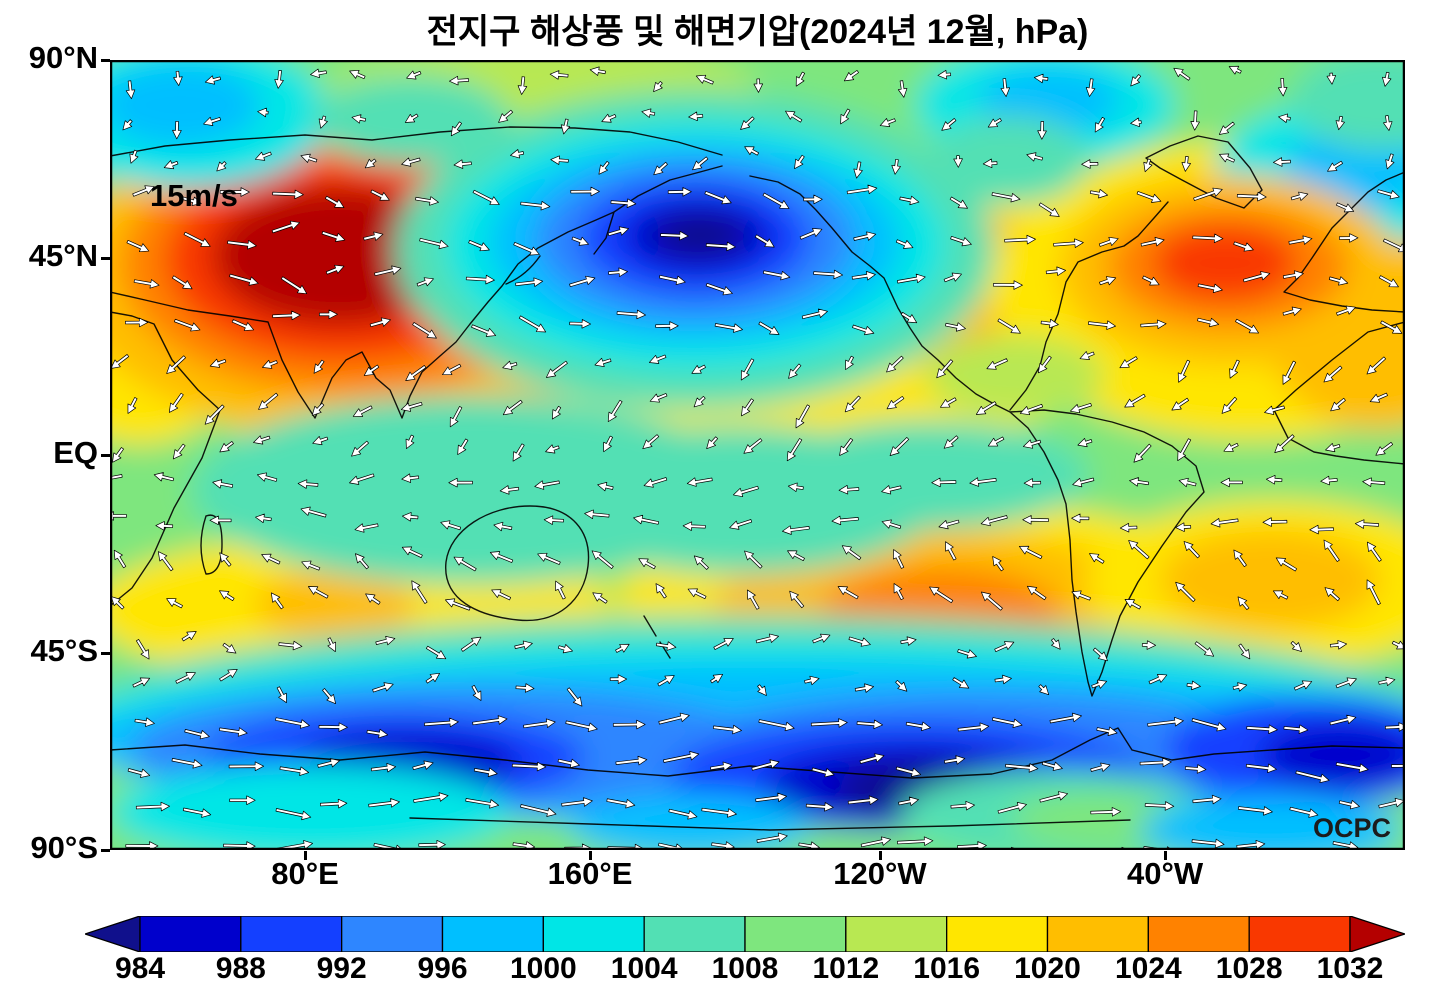  What do you see at coordinates (1165, 873) in the screenshot?
I see `x-tick-label: 40°W` at bounding box center [1165, 873].